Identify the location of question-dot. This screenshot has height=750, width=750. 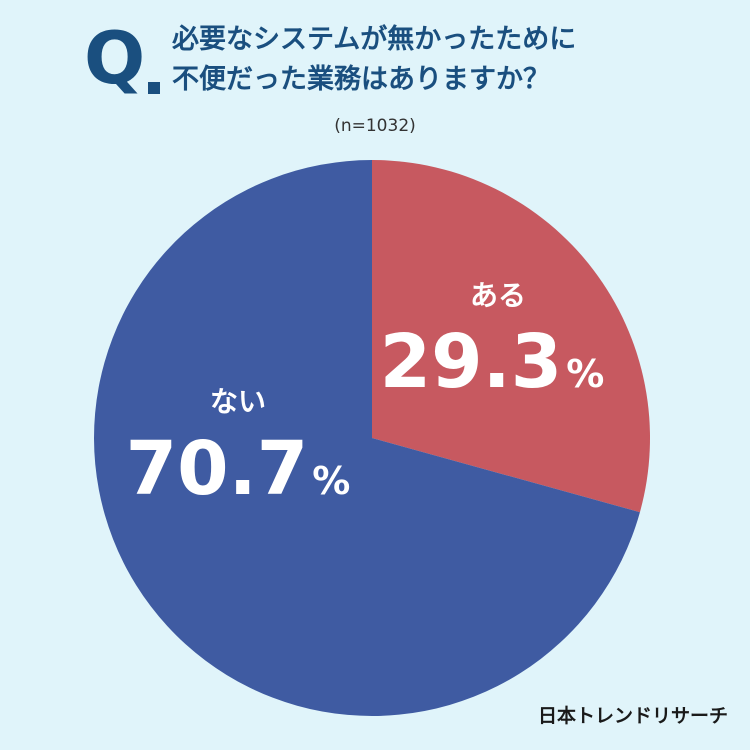
(154, 88).